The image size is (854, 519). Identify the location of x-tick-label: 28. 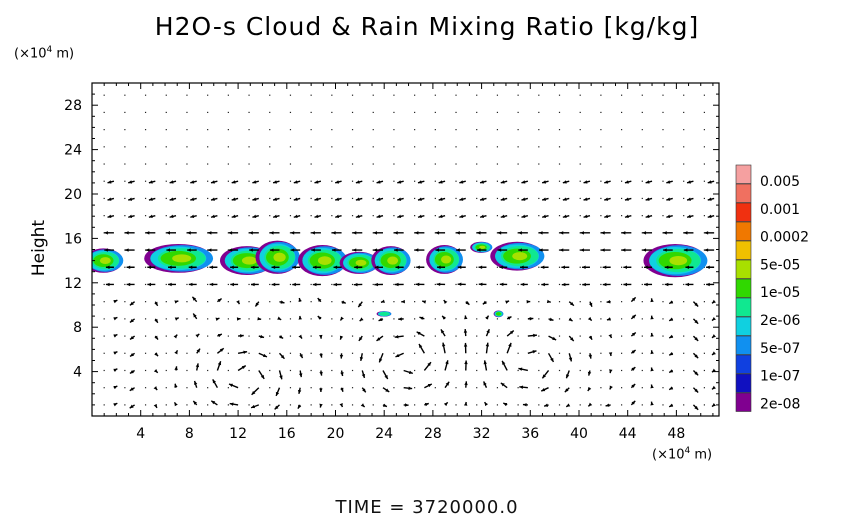
(433, 434).